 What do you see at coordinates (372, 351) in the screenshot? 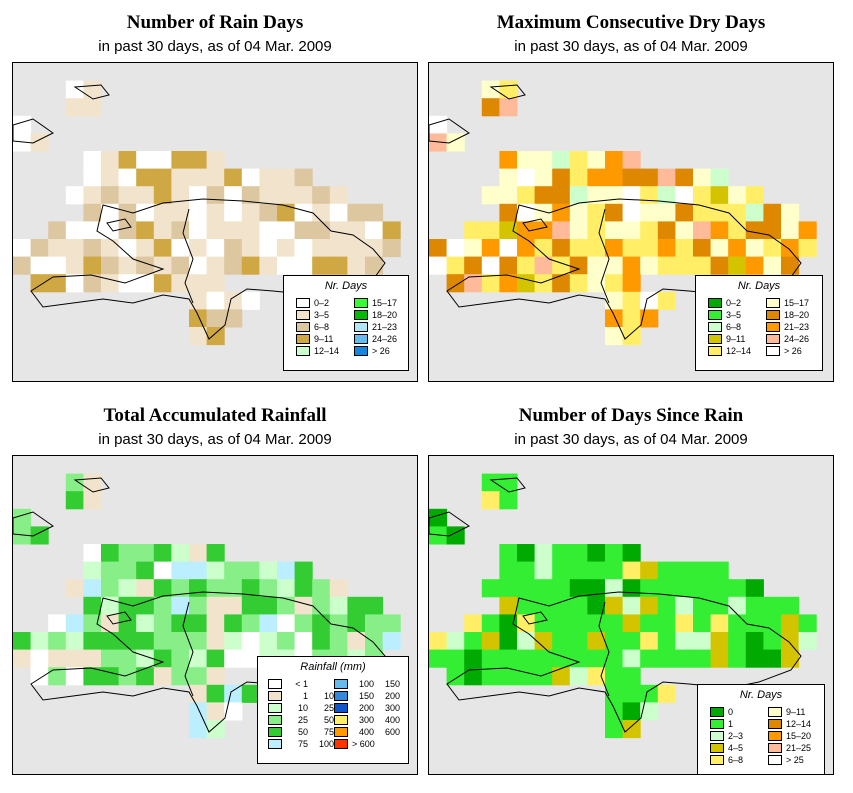
I see `legend-item: > 26` at bounding box center [372, 351].